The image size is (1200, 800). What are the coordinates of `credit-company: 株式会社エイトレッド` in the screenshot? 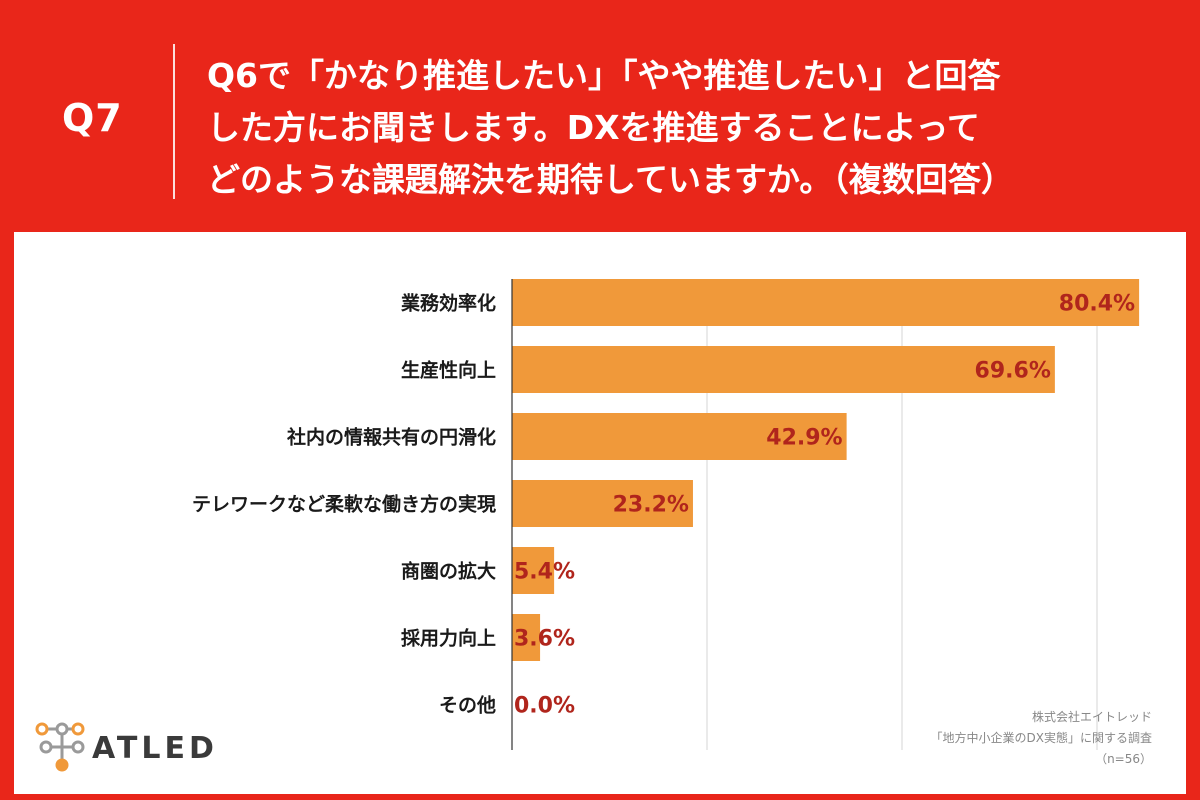 It's located at (1091, 717).